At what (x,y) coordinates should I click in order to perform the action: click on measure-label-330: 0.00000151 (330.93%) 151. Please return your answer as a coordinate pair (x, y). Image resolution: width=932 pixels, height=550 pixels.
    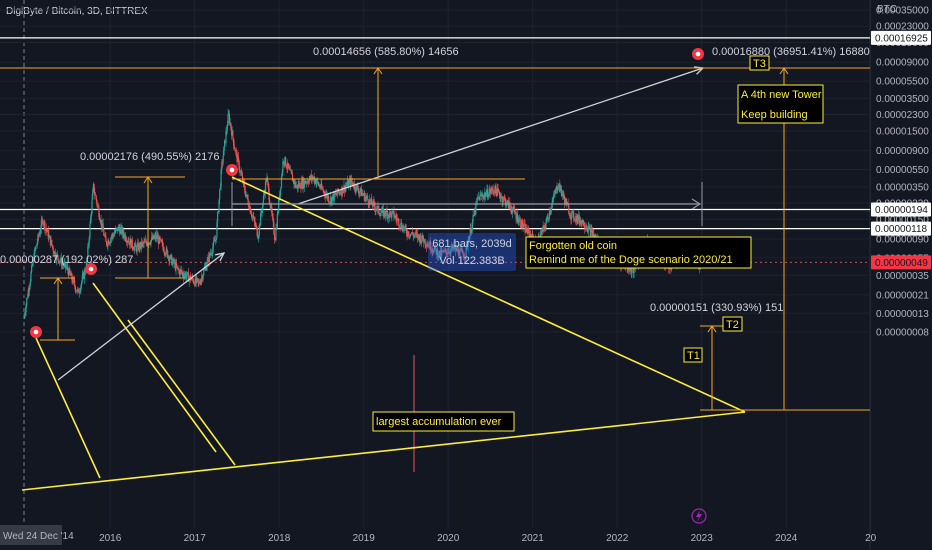
    Looking at the image, I should click on (716, 308).